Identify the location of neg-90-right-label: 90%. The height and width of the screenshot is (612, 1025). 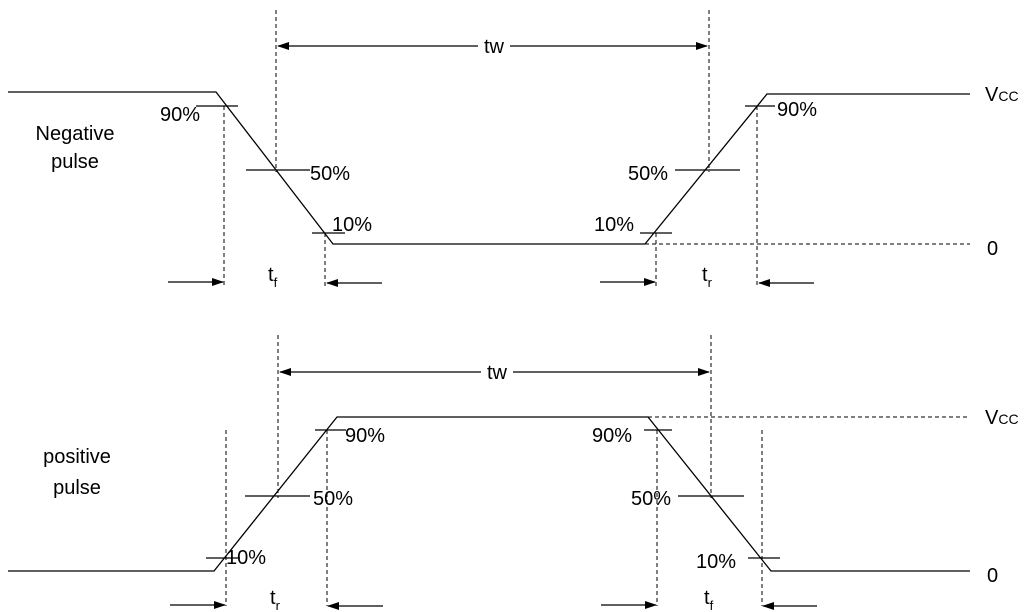
(797, 110).